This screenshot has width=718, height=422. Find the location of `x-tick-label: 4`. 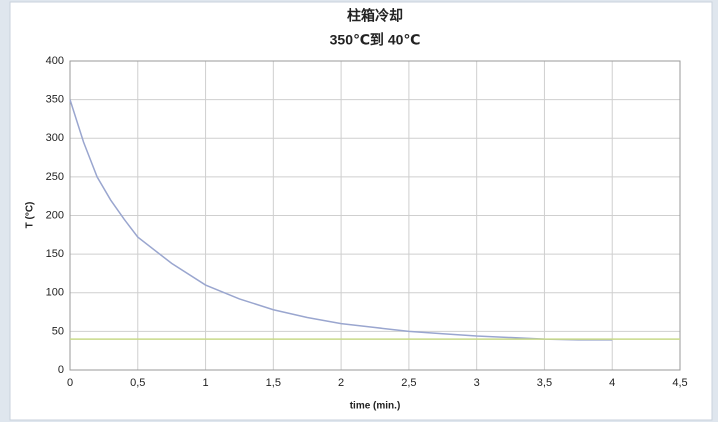

x-tick-label: 4 is located at coordinates (612, 383).